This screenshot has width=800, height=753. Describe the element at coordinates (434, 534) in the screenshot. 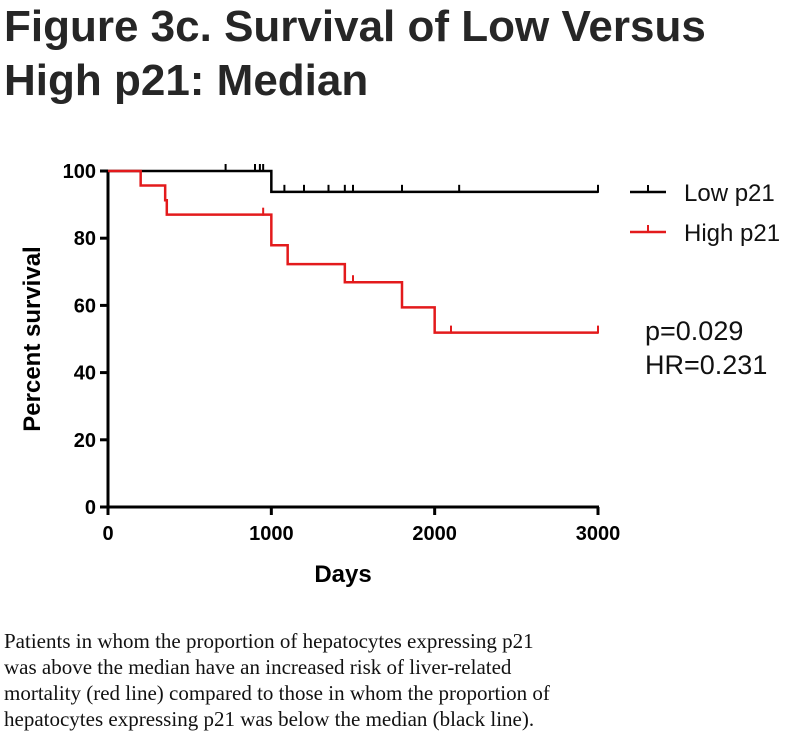

I see `x-tick-label: 2000` at that location.